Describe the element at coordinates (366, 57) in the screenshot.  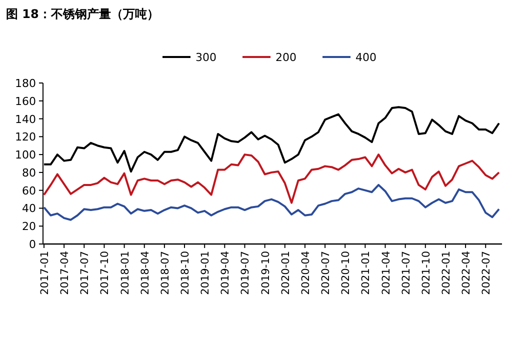
I see `legend-label: 400` at that location.